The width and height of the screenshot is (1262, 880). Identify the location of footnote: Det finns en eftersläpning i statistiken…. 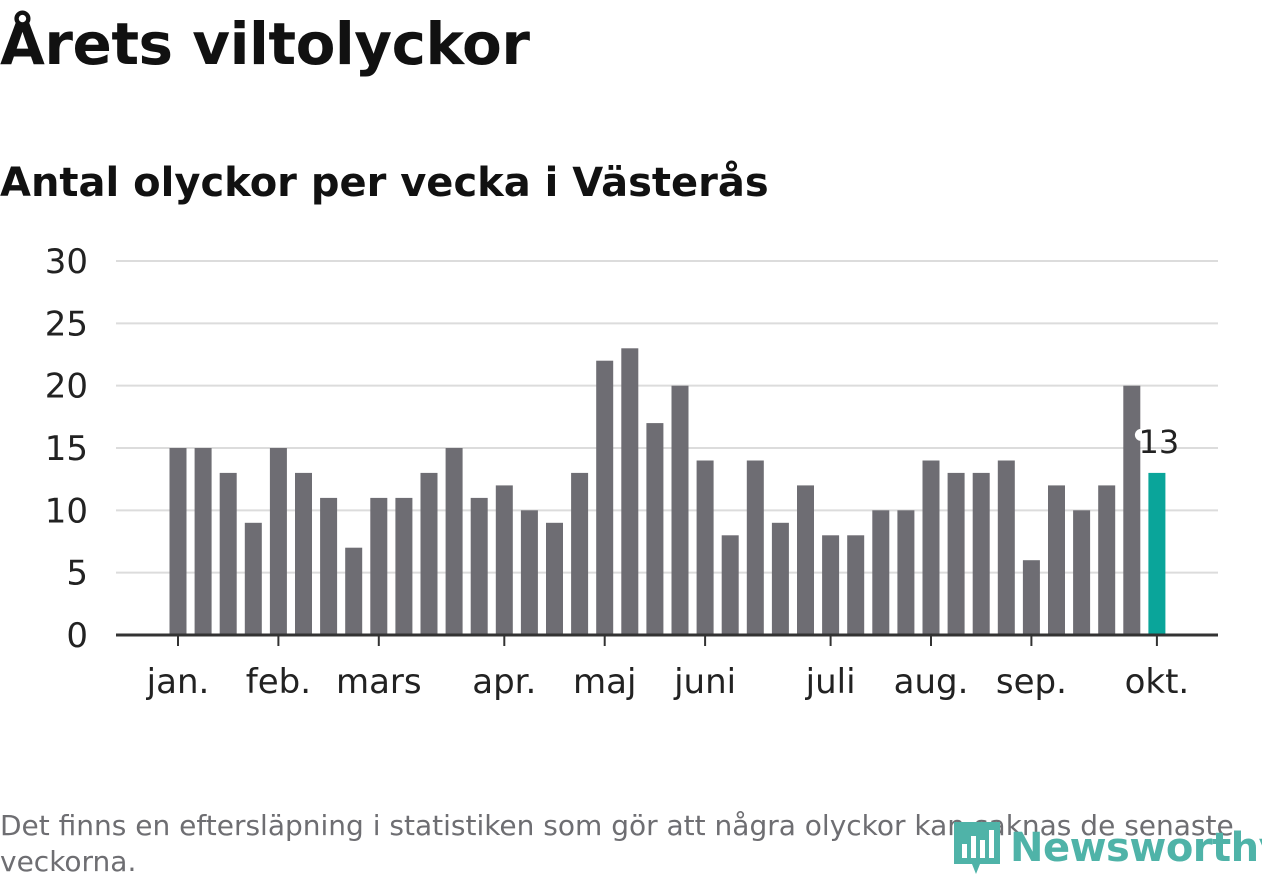
(617, 843).